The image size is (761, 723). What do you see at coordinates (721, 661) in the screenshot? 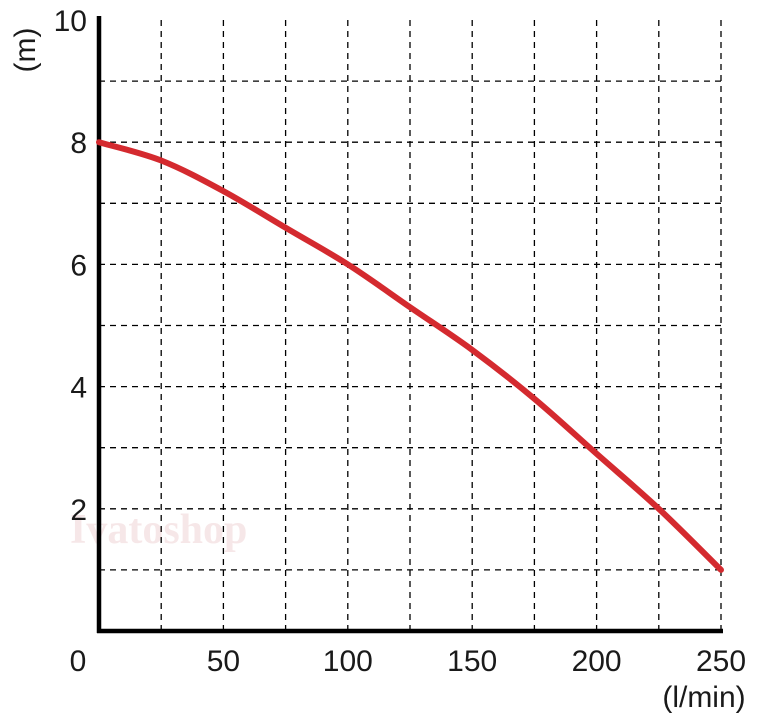
I see `x-tick-label: 250` at bounding box center [721, 661].